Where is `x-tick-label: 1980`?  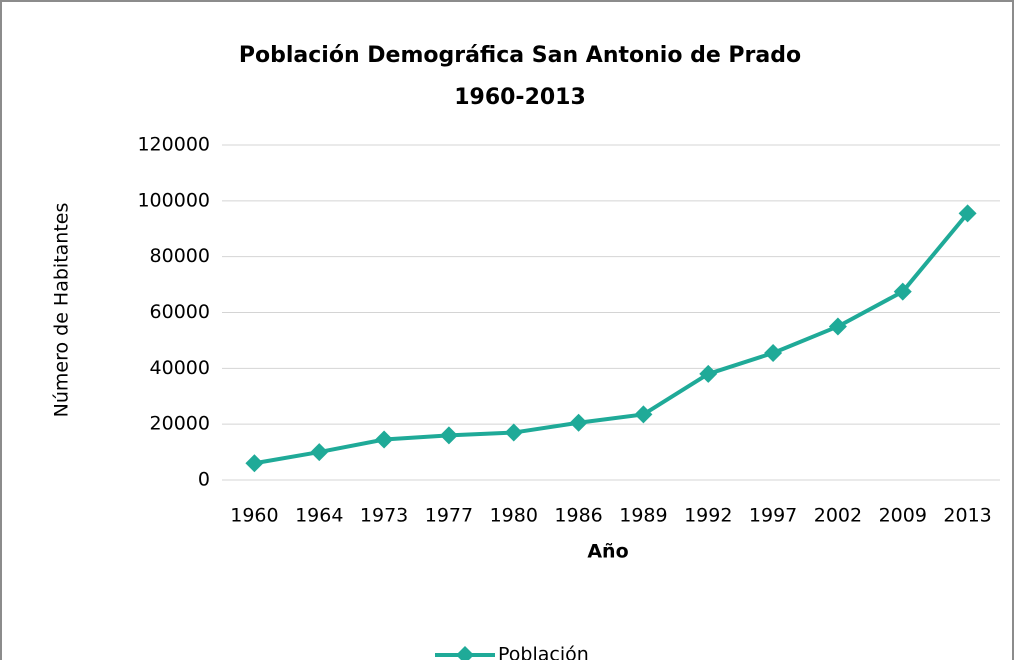
x-tick-label: 1980 is located at coordinates (514, 516).